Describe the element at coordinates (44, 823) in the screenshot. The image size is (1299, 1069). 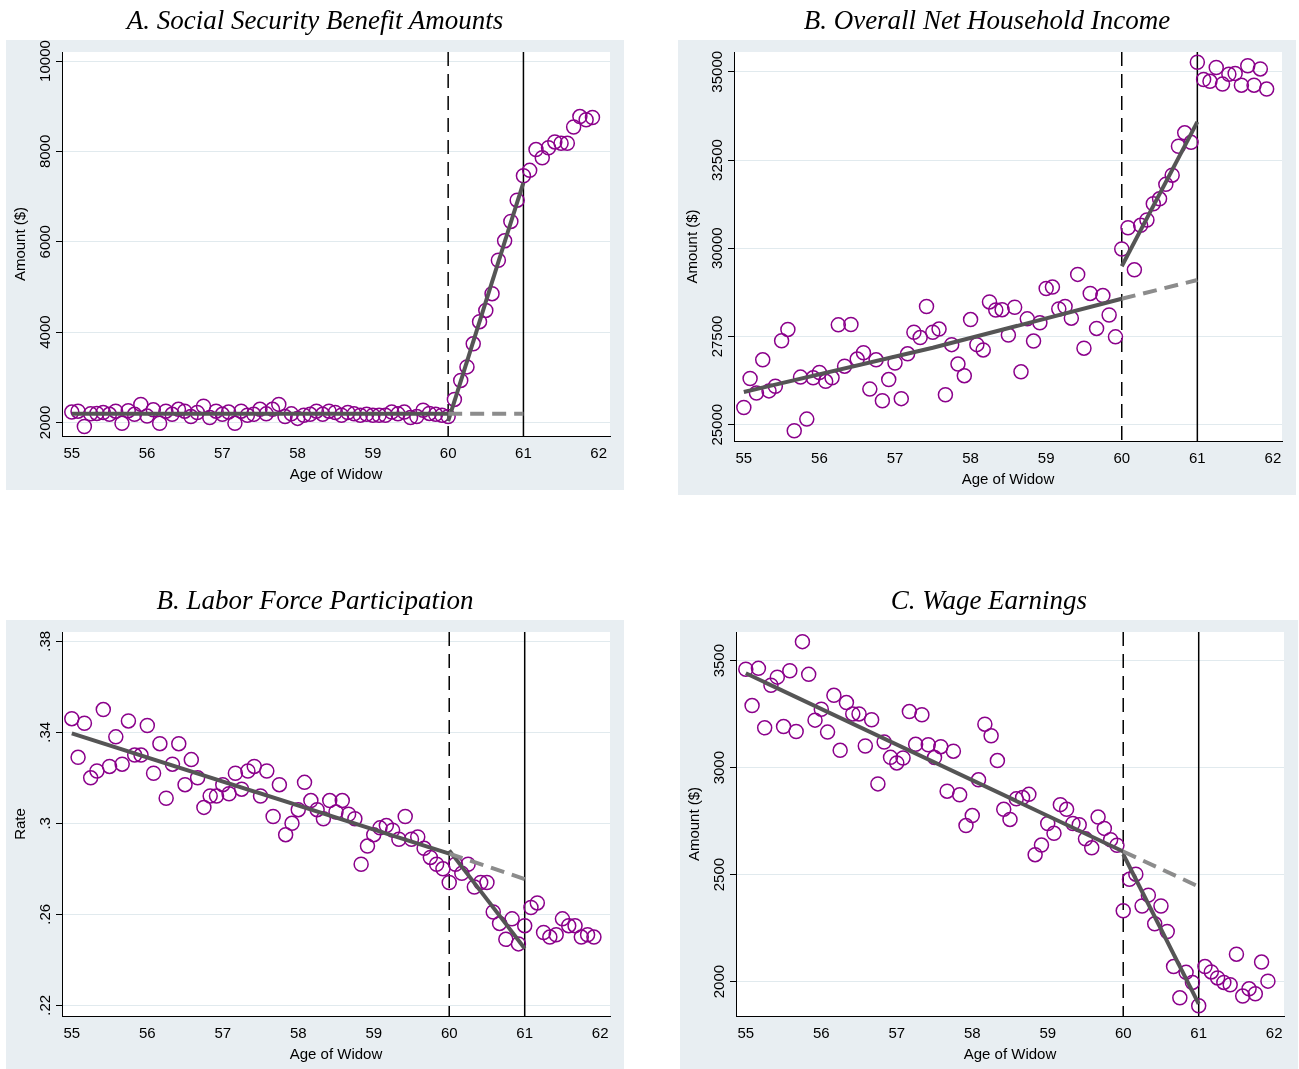
I see `y-tick-label: .3` at that location.